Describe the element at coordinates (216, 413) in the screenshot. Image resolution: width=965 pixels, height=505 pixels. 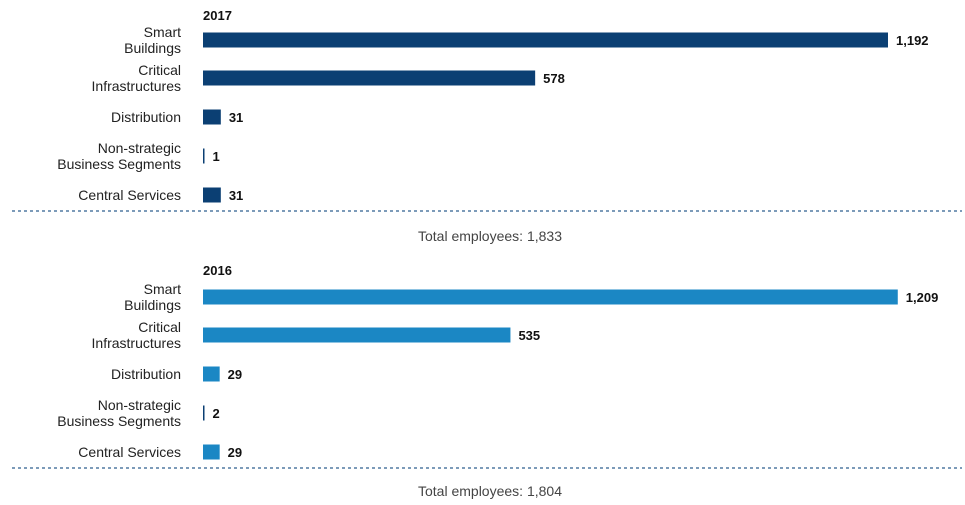
I see `value-label: 2` at that location.